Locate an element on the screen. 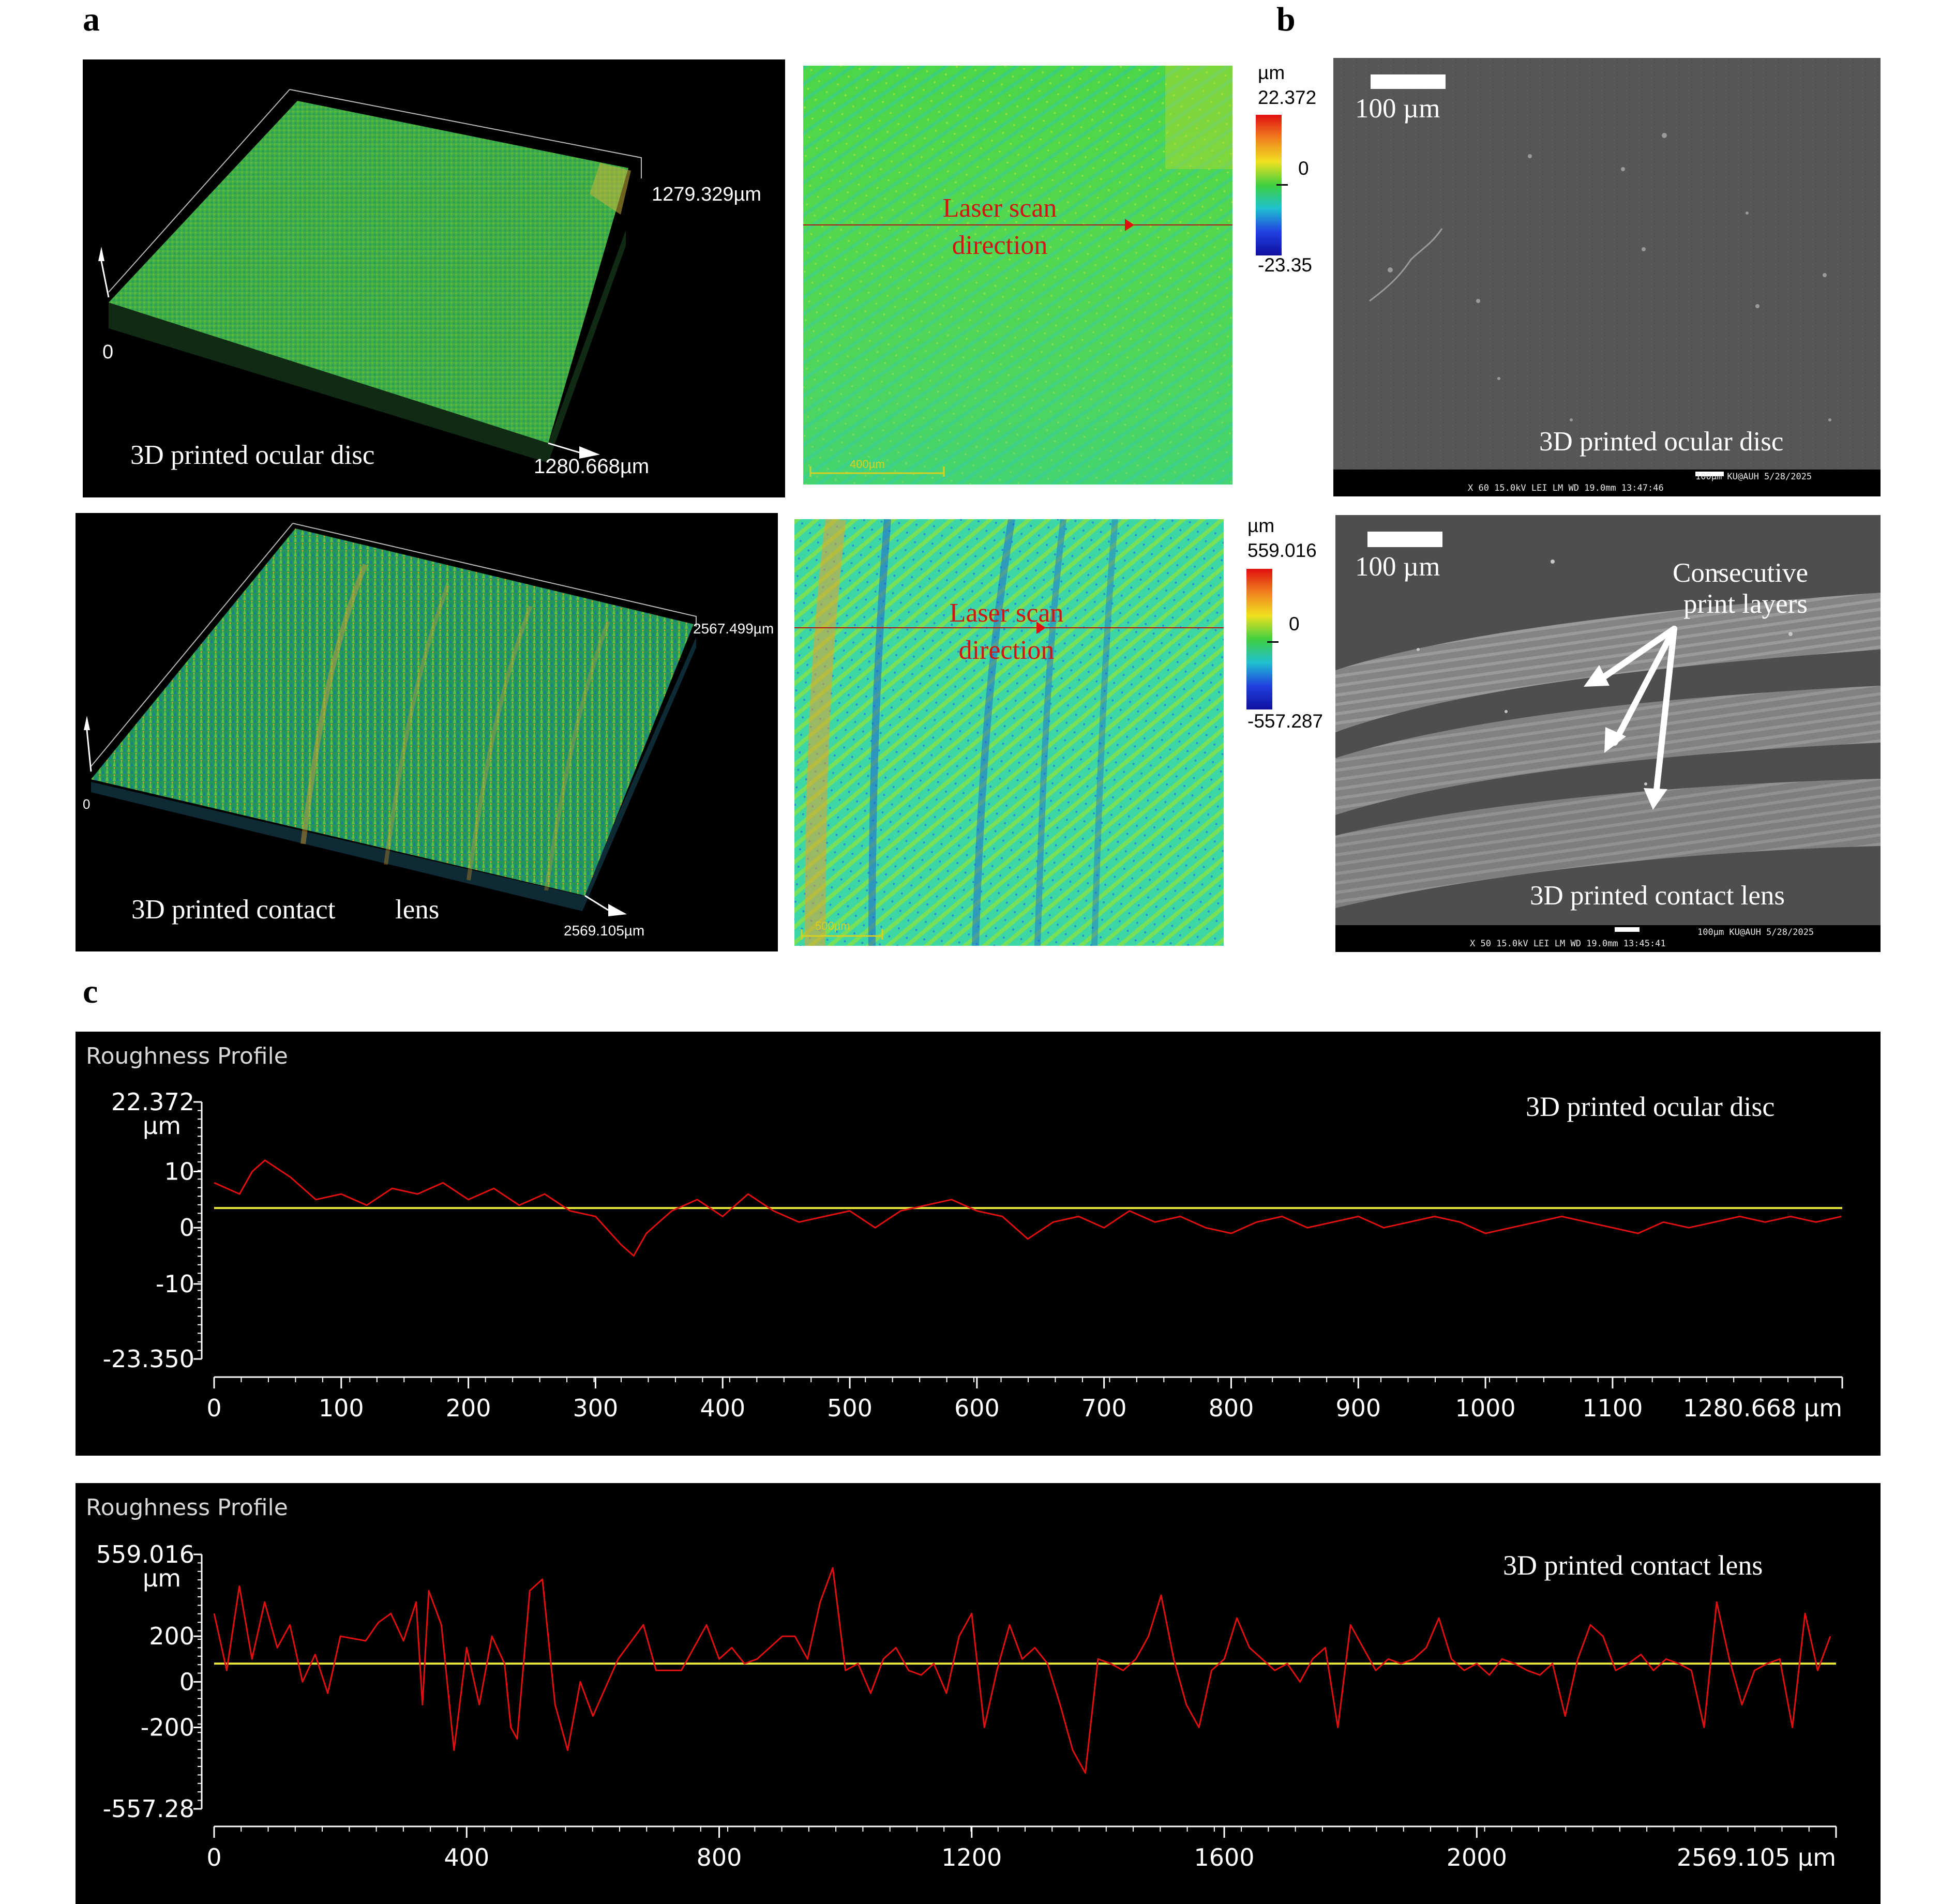 The image size is (1955, 1904). chart-1-series-line is located at coordinates (1028, 1208).